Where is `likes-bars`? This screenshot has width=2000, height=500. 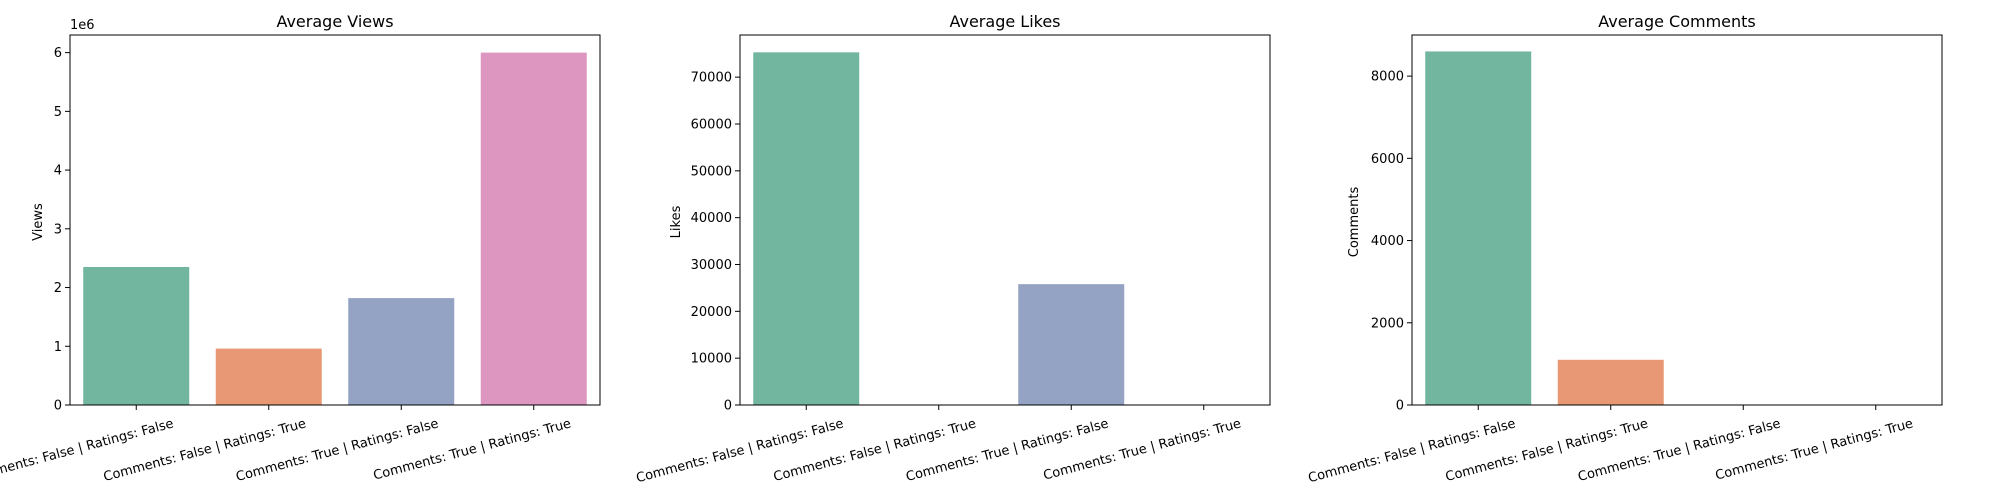
likes-bars is located at coordinates (939, 229).